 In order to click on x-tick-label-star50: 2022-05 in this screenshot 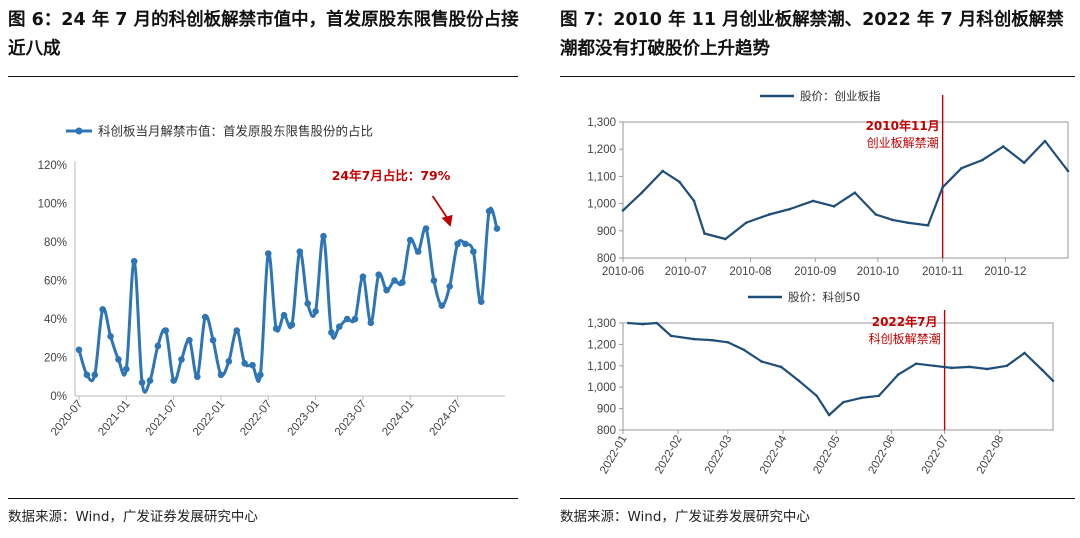, I will do `click(827, 455)`.